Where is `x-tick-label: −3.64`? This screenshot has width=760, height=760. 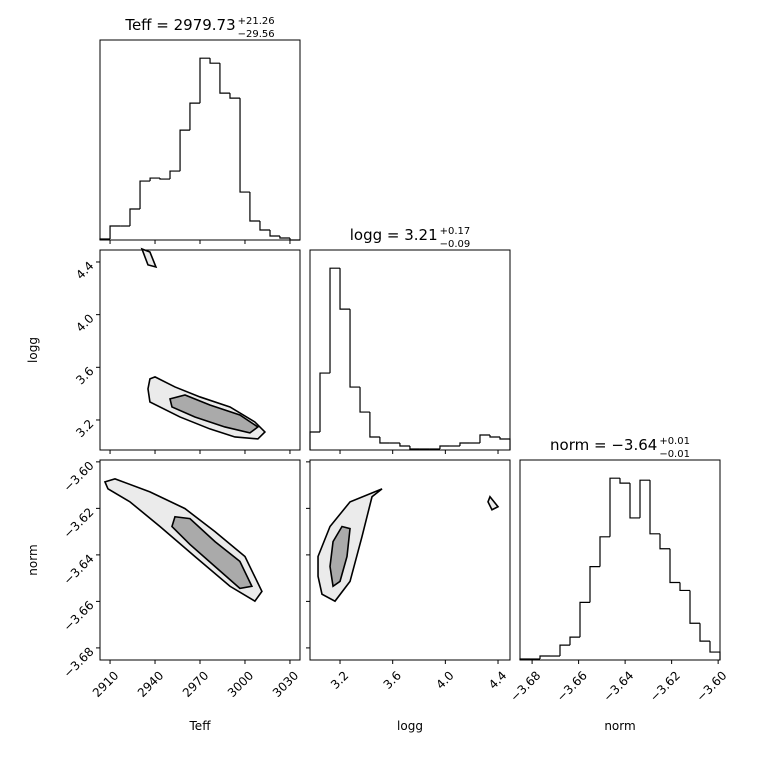
x-tick-label: −3.64 is located at coordinates (619, 686).